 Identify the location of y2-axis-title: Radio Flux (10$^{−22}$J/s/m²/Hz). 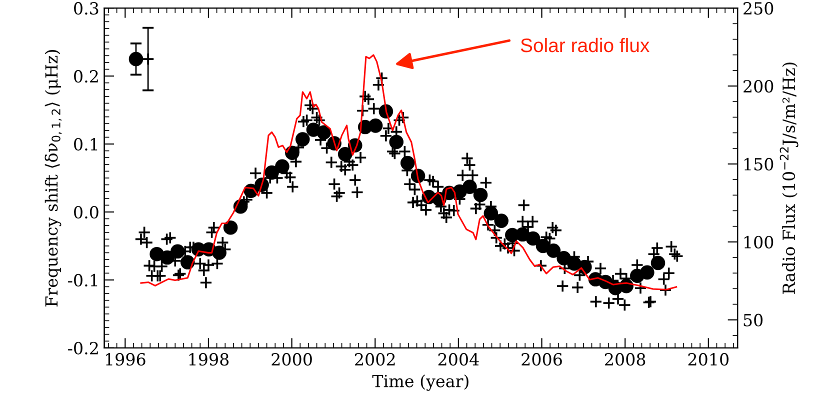
(789, 178).